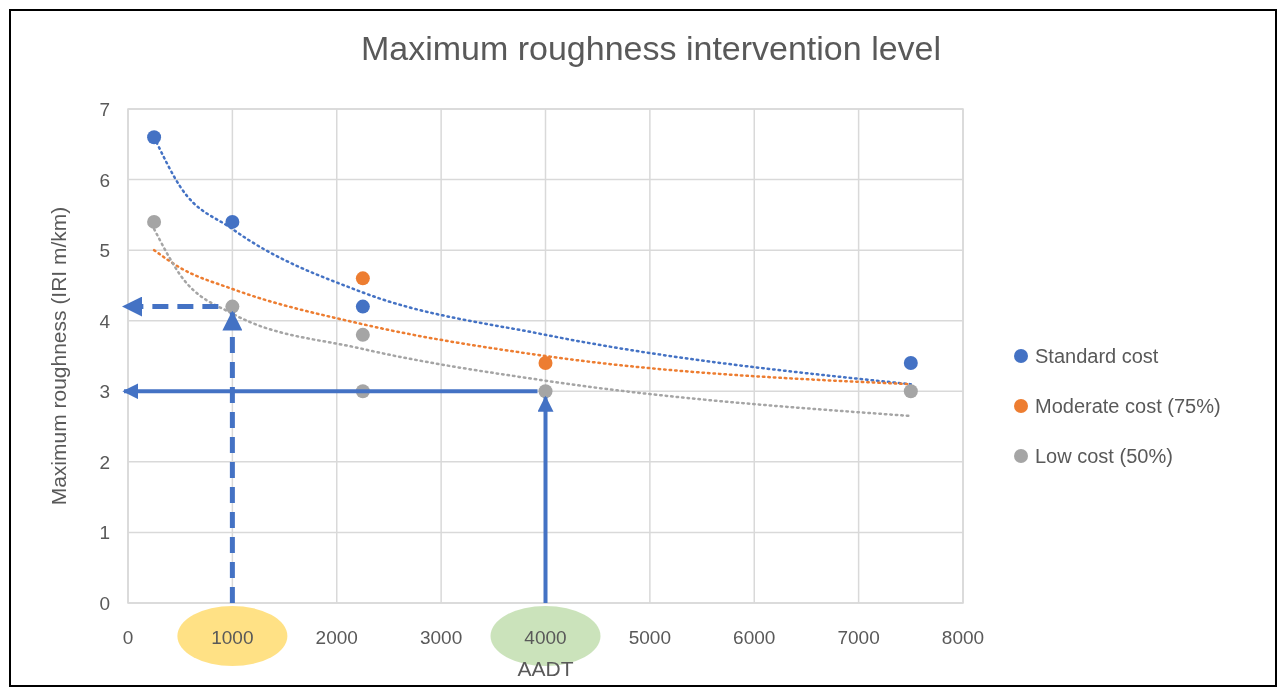  Describe the element at coordinates (963, 637) in the screenshot. I see `x-tick-label: 8000` at that location.